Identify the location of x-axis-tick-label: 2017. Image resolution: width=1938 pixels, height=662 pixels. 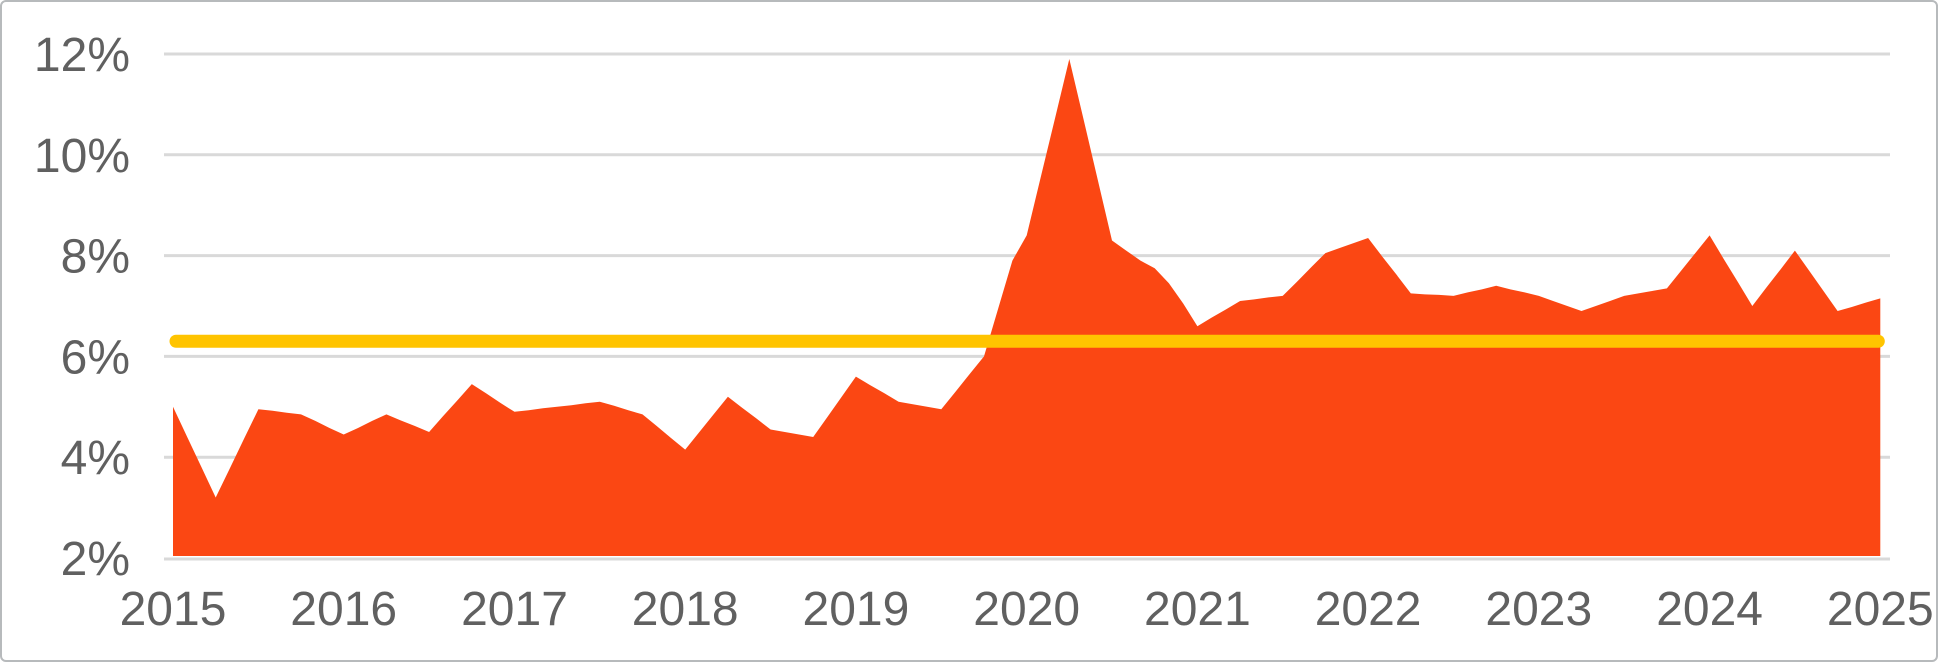
(514, 609).